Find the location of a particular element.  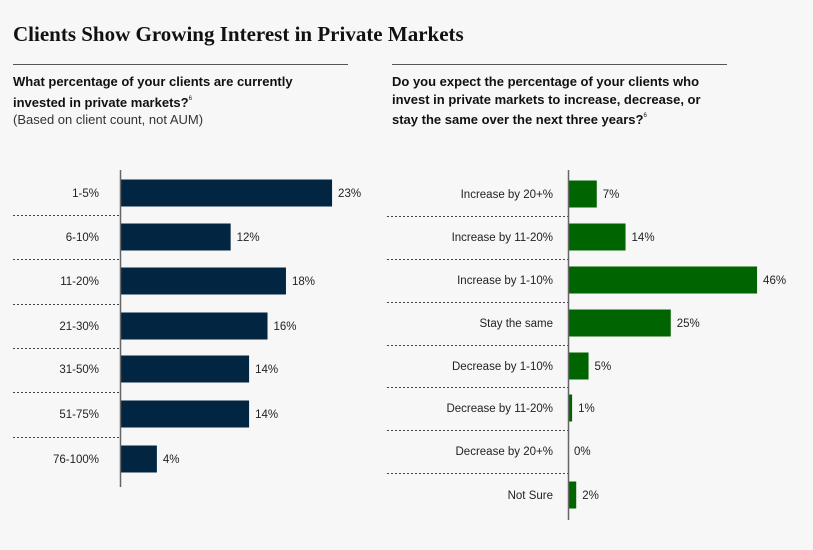

right-value-label: 0% is located at coordinates (582, 452).